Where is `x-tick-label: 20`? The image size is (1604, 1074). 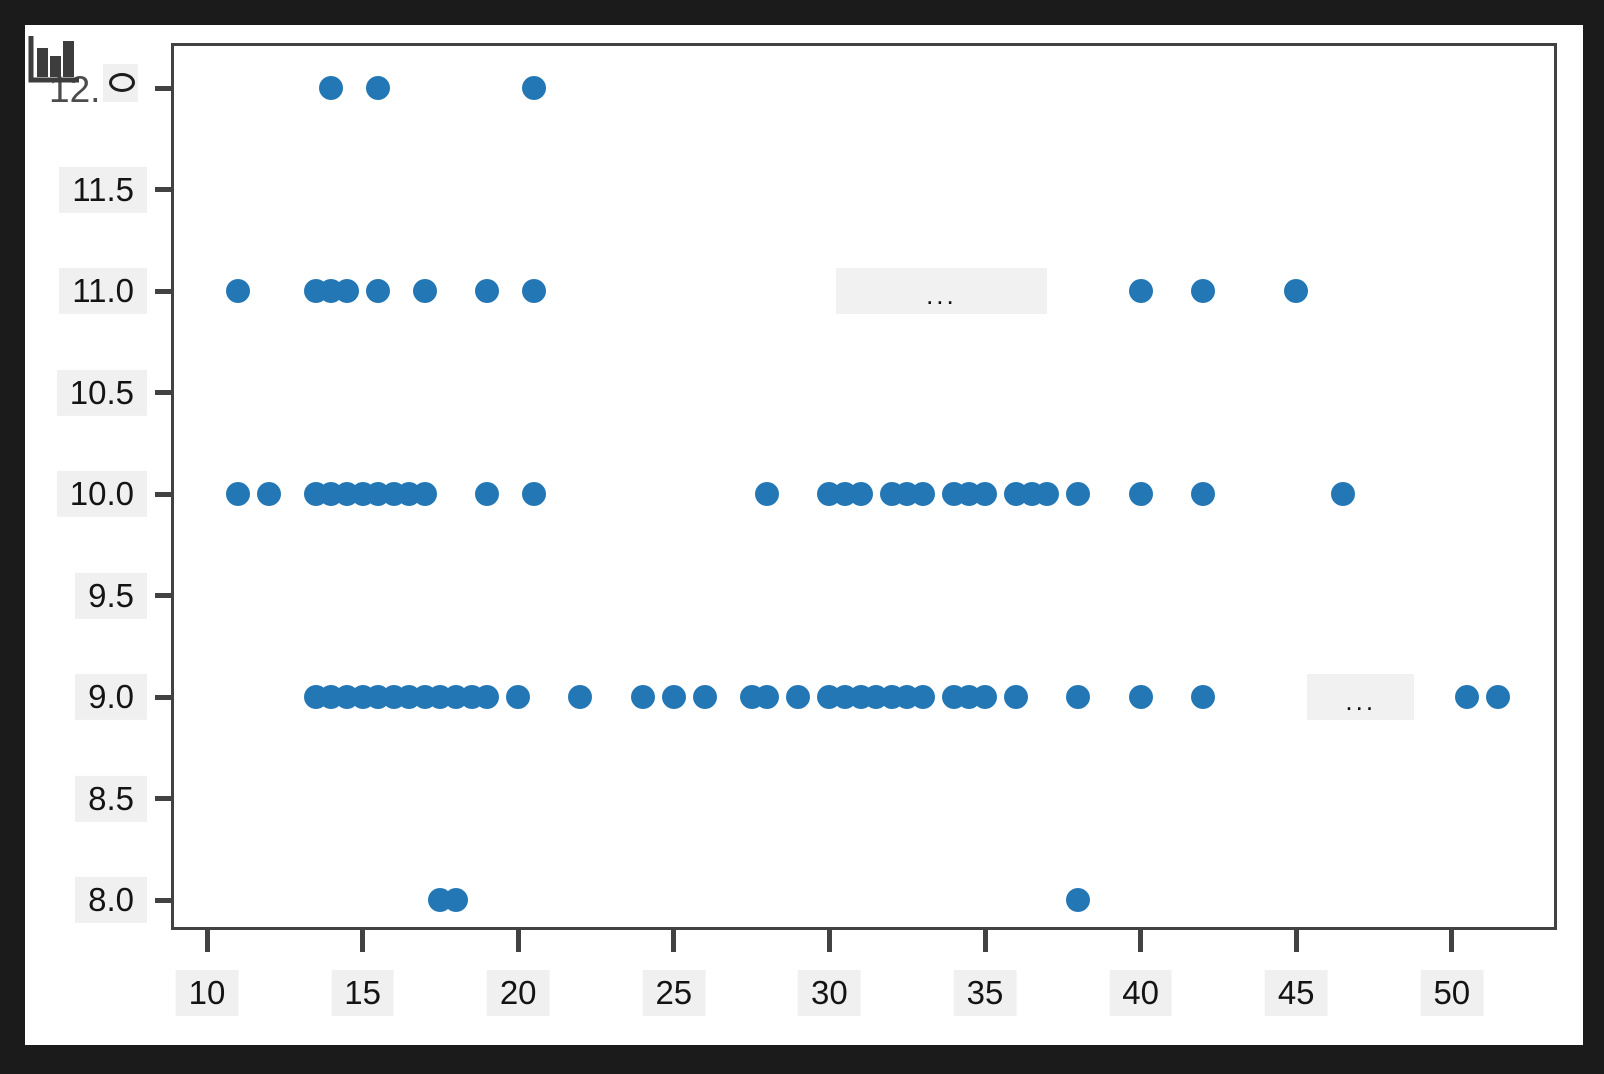
x-tick-label: 20 is located at coordinates (518, 993).